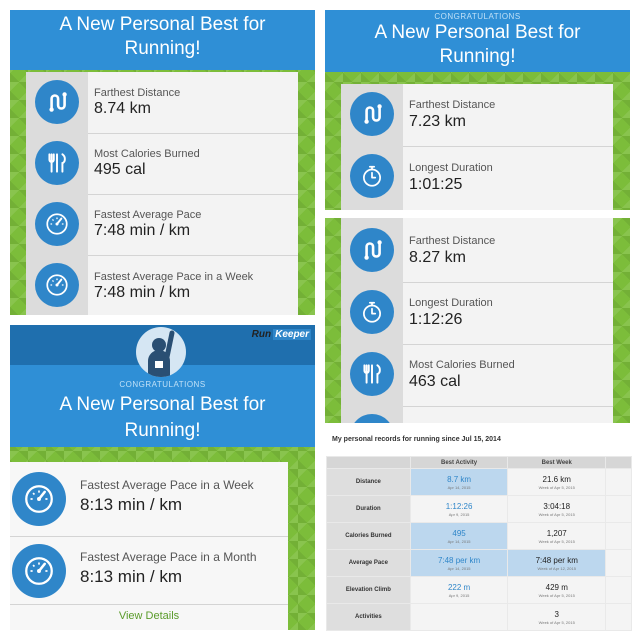 This screenshot has width=640, height=640. I want to click on banner: A New Personal Best for Running!, so click(162, 40).